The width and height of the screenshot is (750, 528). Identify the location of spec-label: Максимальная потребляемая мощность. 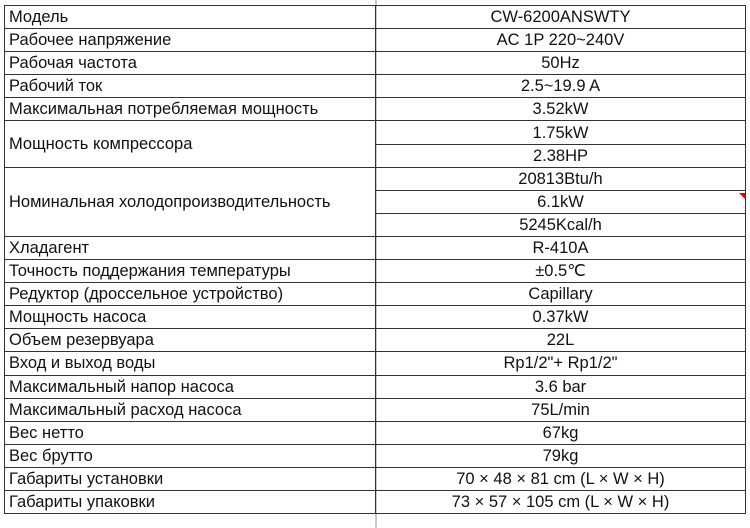
(190, 109).